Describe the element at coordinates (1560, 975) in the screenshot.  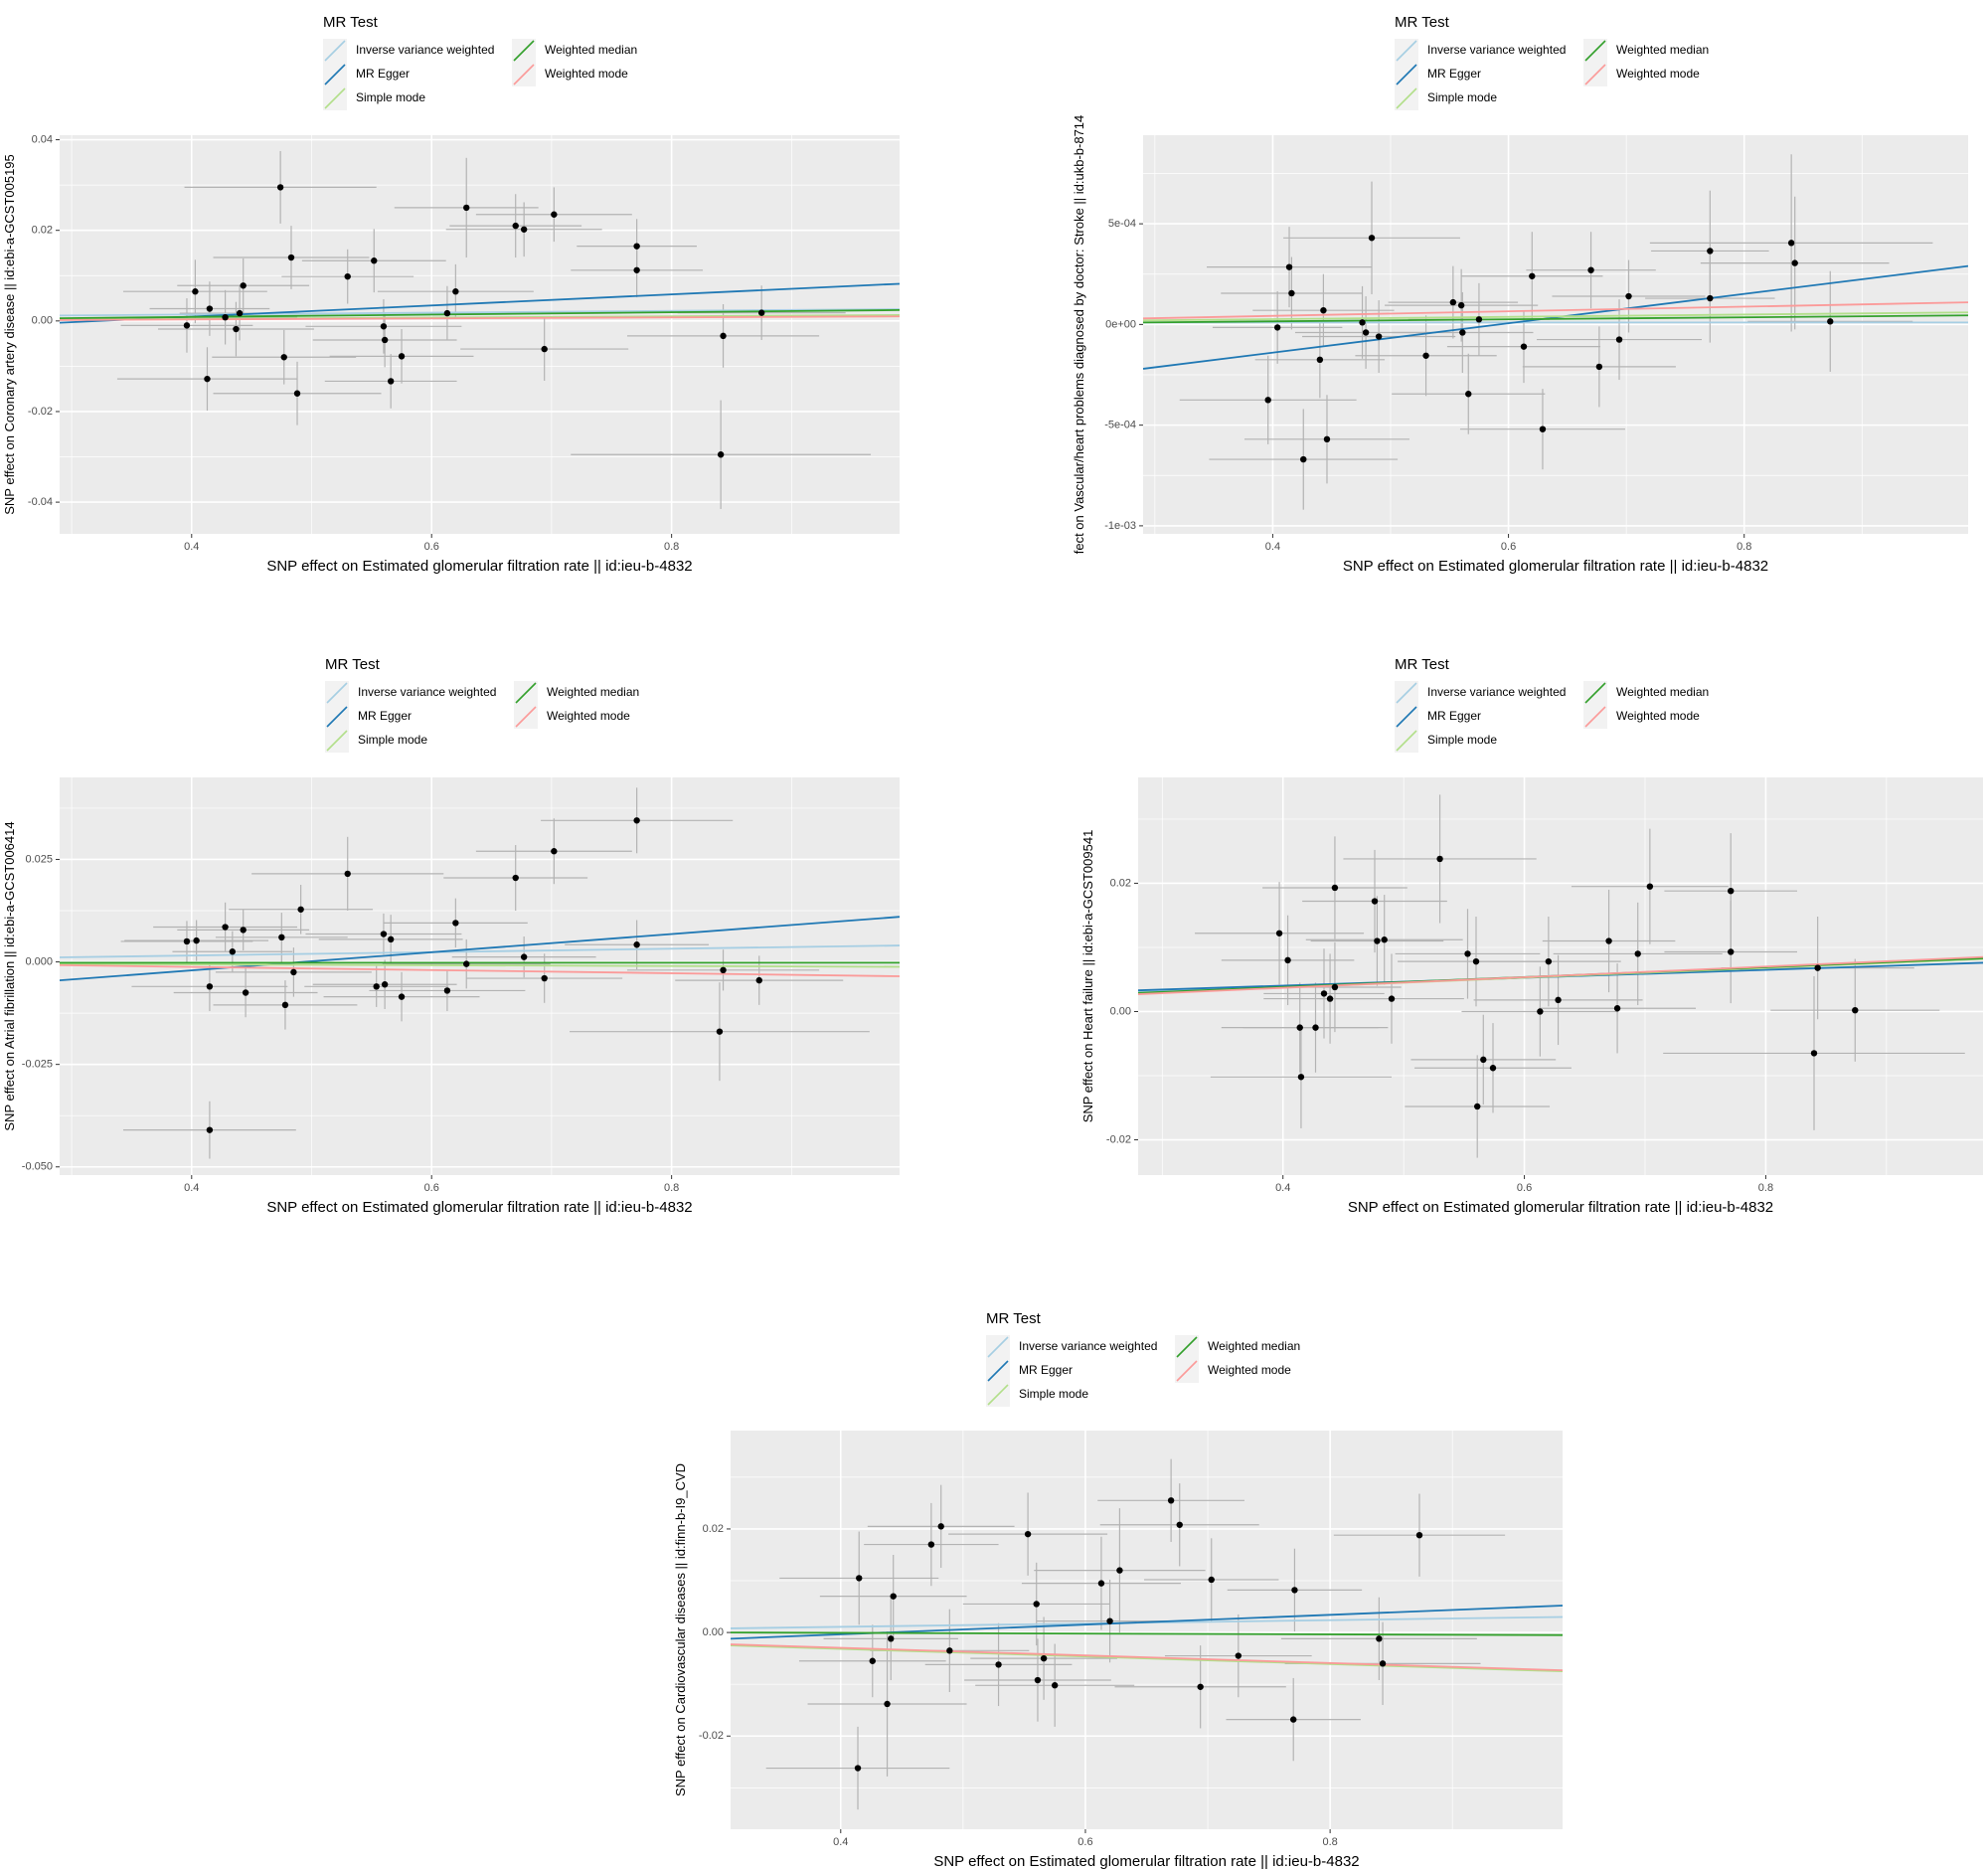
I see `line-wmode` at that location.